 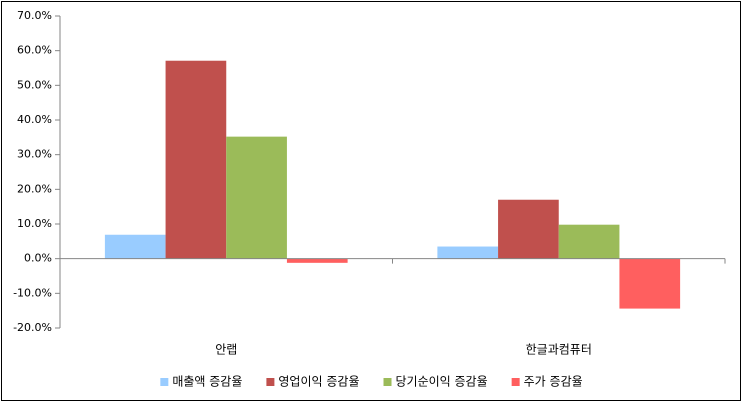 I want to click on x-tick-label: 안랩, so click(x=226, y=350).